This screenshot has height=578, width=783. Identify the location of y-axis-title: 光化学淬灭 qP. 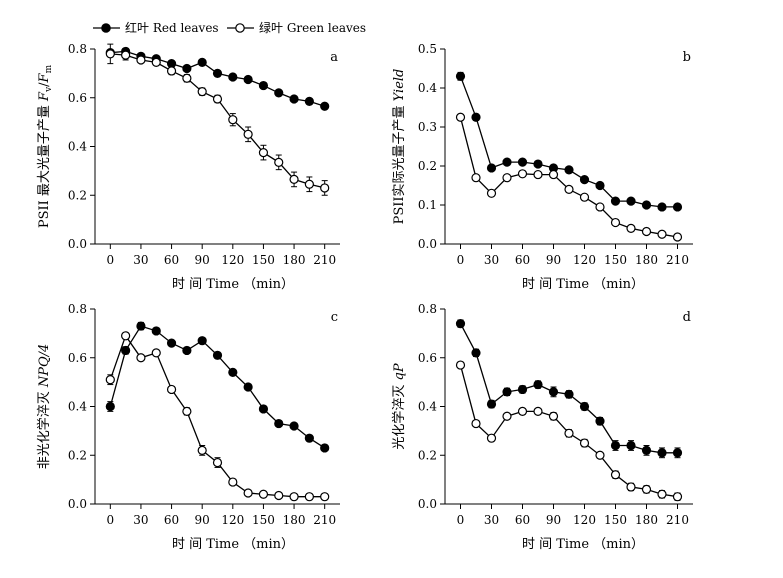
(399, 406).